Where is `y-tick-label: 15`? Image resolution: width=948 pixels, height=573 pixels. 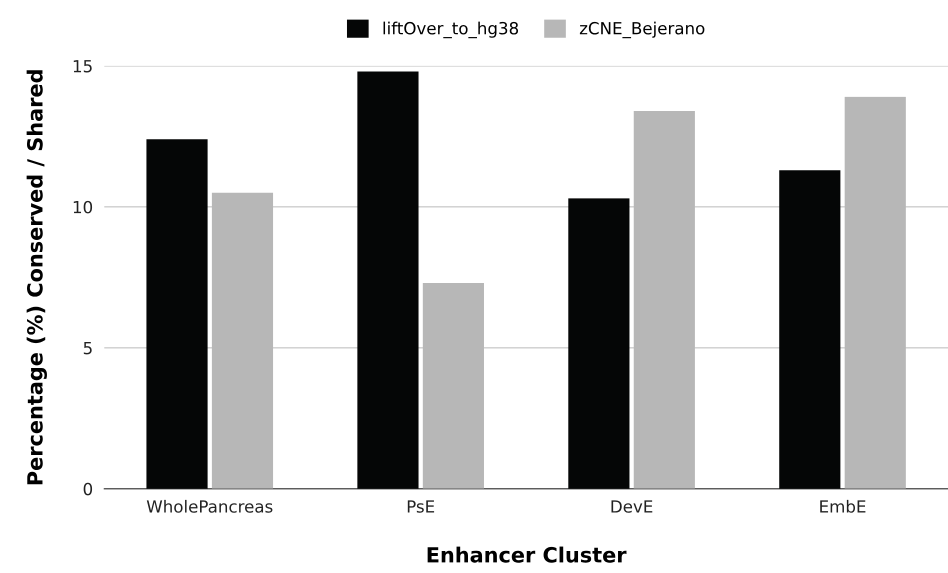
y-tick-label: 15 is located at coordinates (83, 66).